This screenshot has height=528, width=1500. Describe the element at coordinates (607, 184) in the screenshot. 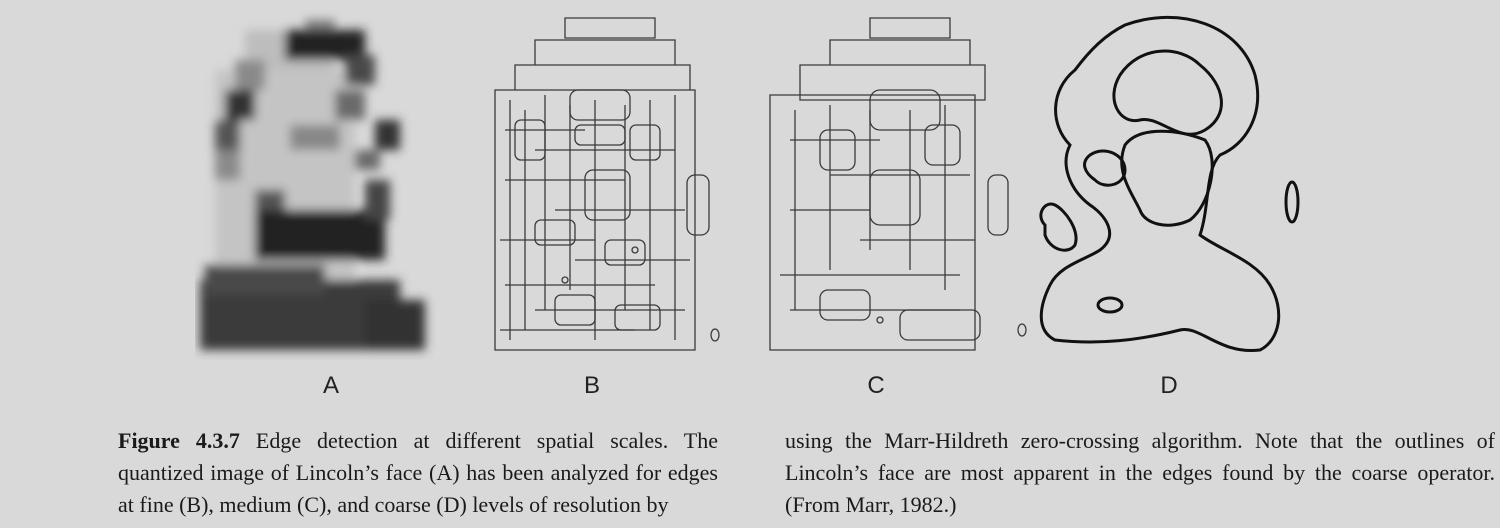

I see `fine-edges-image` at that location.